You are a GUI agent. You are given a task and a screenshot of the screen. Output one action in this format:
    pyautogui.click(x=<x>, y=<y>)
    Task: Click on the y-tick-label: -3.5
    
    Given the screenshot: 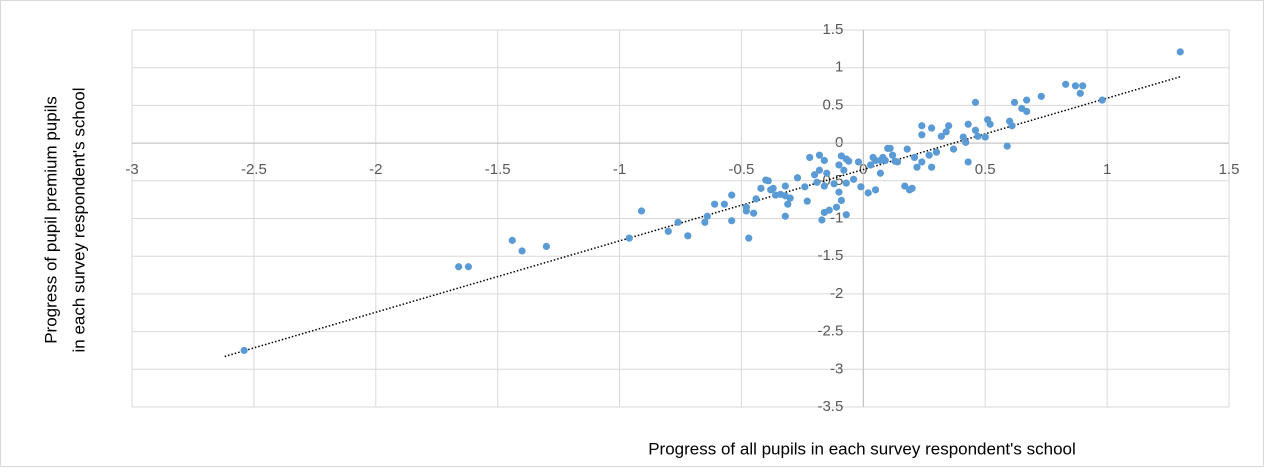 What is the action you would take?
    pyautogui.click(x=830, y=406)
    